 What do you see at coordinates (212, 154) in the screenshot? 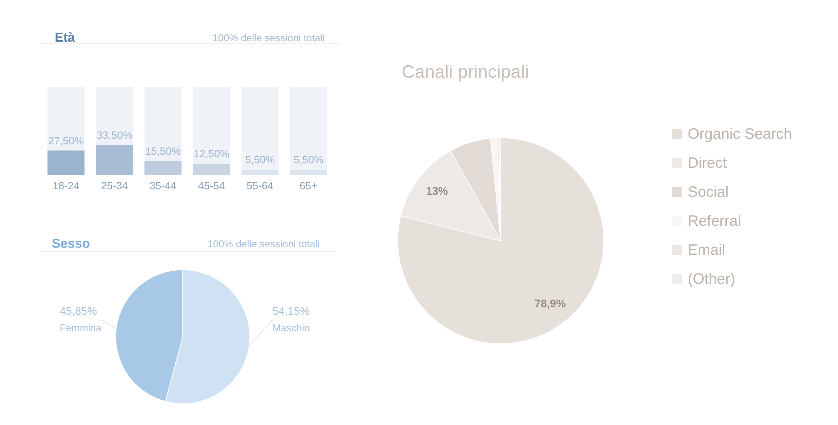
I see `data-label: 12,50%` at bounding box center [212, 154].